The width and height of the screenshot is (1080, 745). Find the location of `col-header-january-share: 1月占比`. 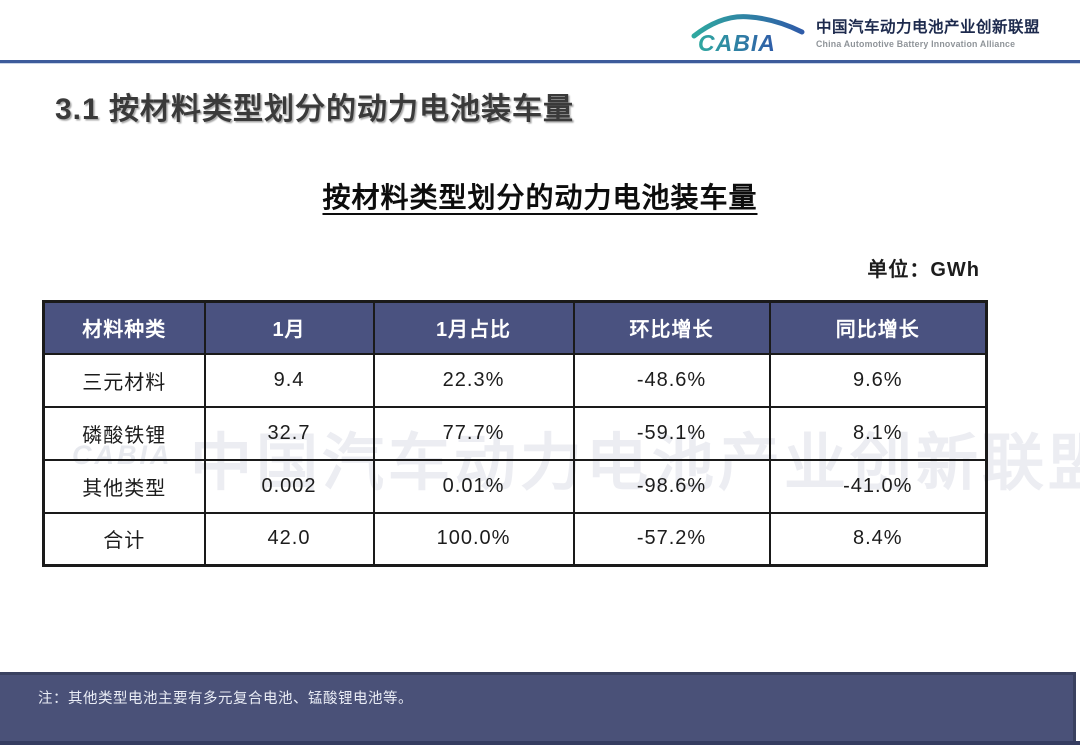

col-header-january-share: 1月占比 is located at coordinates (473, 327).